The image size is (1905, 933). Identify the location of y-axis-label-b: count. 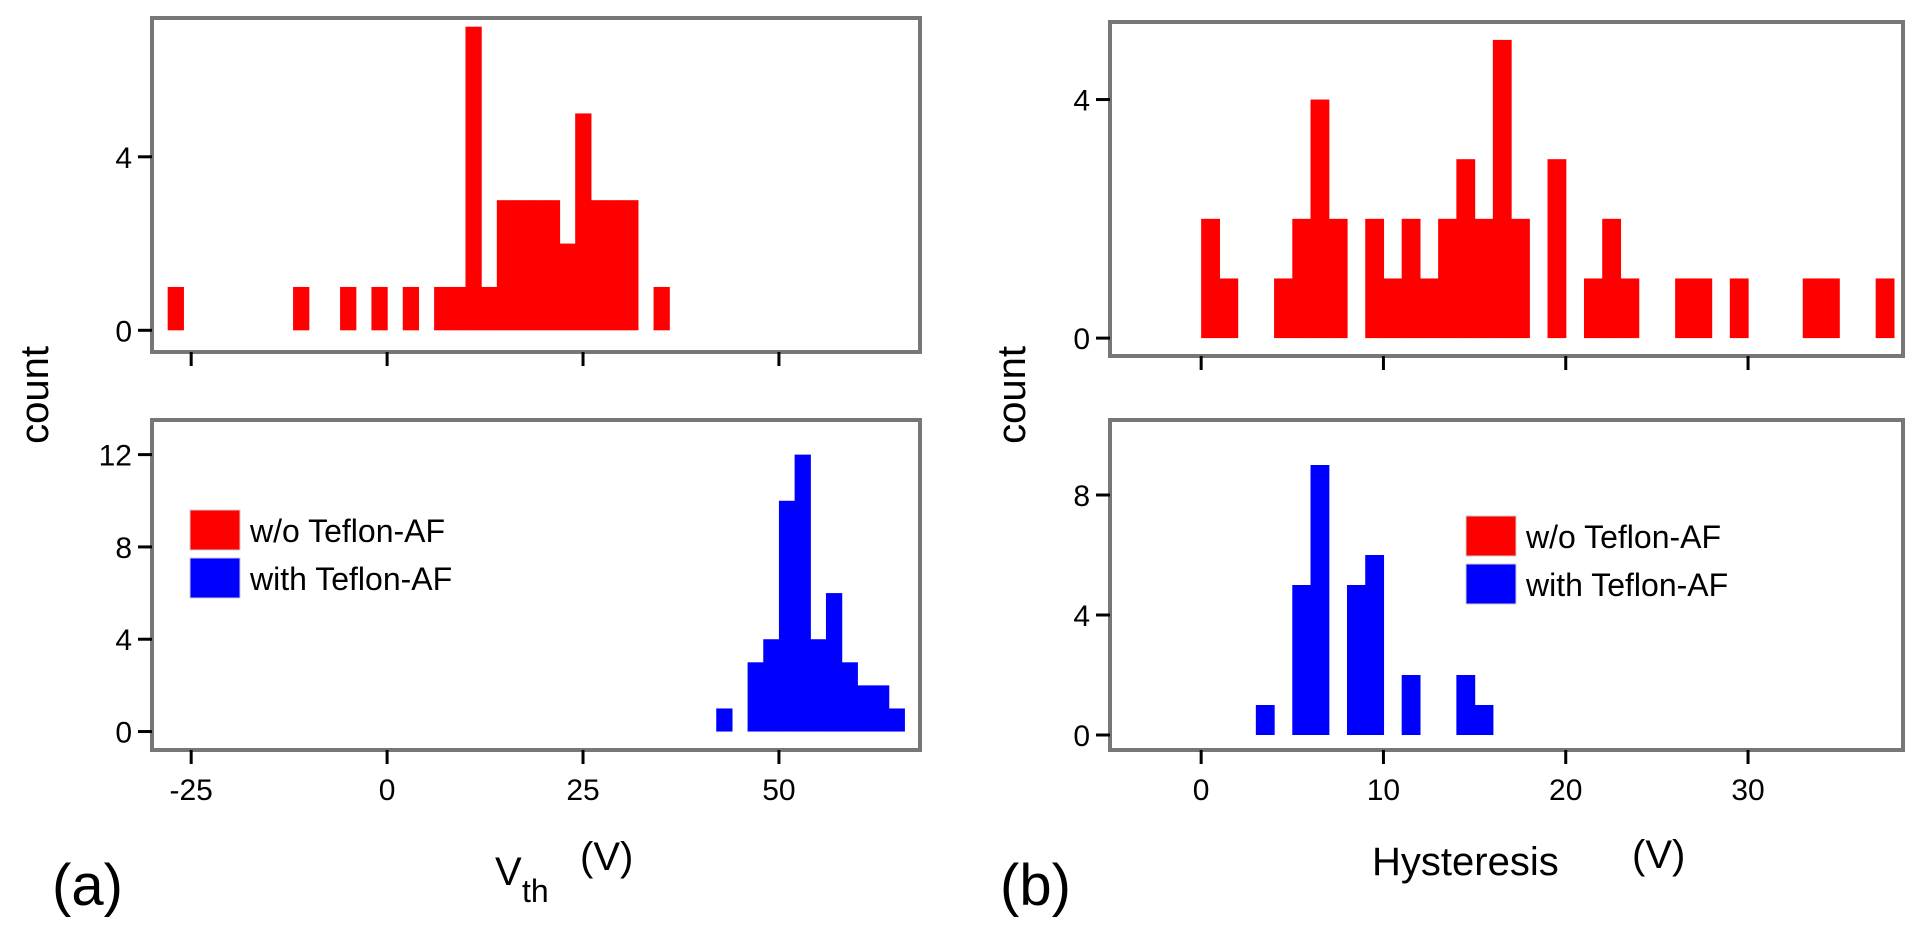
(1012, 395).